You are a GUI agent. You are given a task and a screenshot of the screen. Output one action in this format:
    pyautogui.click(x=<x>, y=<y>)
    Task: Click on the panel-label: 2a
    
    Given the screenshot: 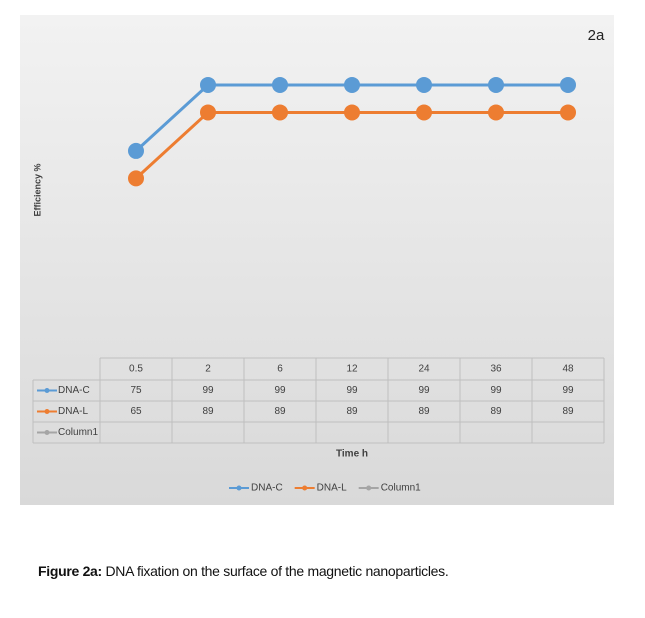 What is the action you would take?
    pyautogui.click(x=596, y=35)
    